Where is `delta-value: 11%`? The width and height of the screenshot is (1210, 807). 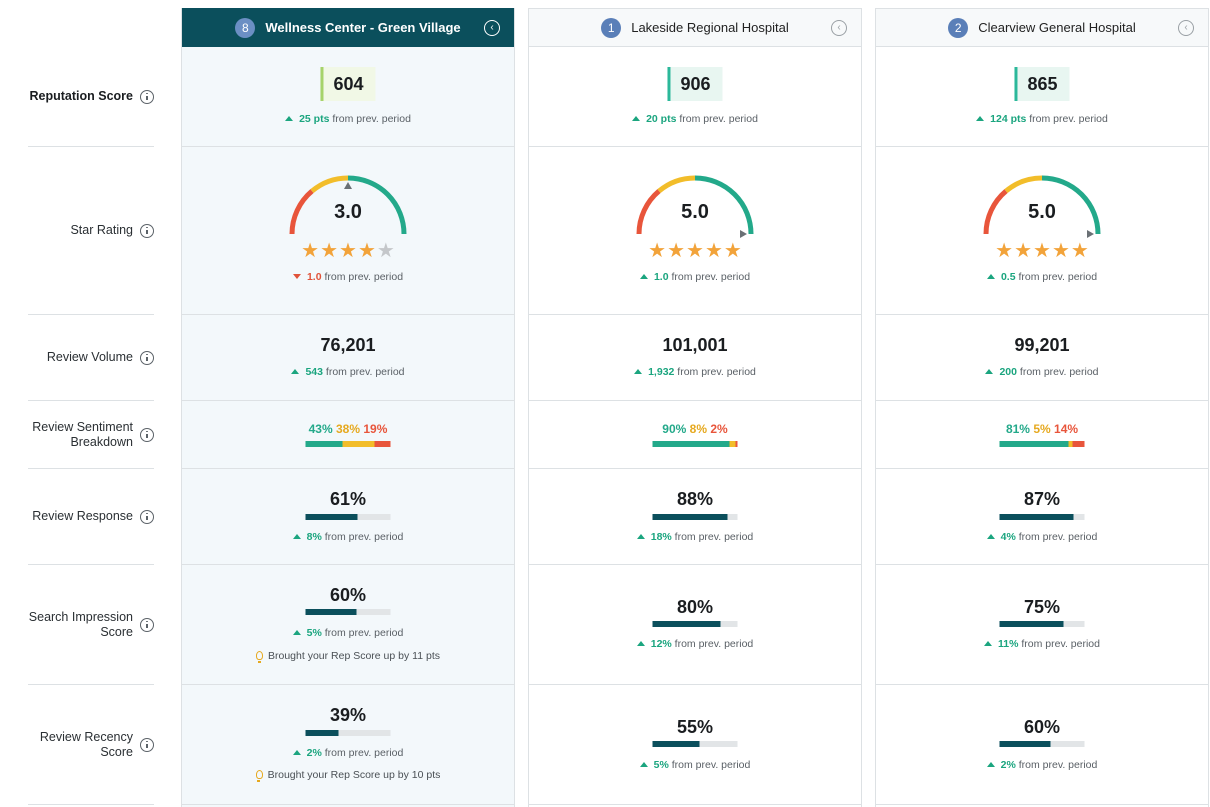
delta-value: 11% is located at coordinates (1008, 644).